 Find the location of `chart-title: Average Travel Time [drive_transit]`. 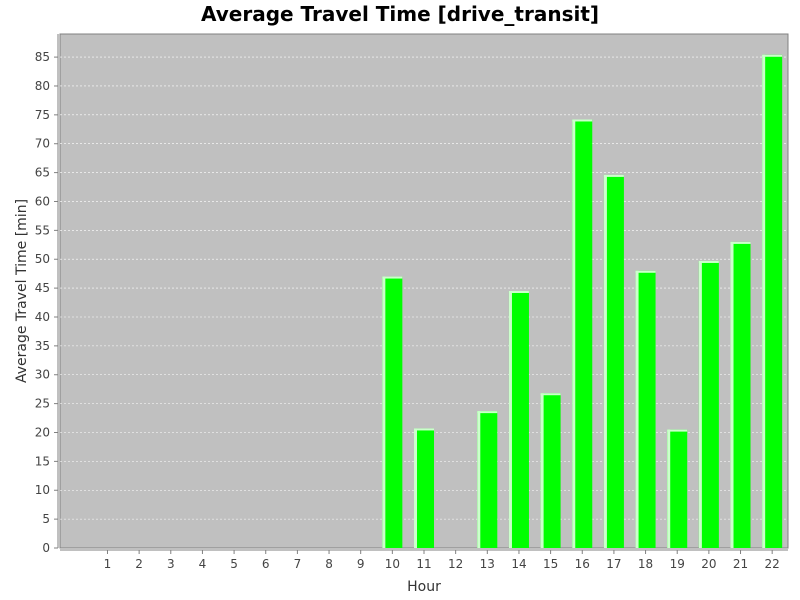

chart-title: Average Travel Time [drive_transit] is located at coordinates (400, 14).